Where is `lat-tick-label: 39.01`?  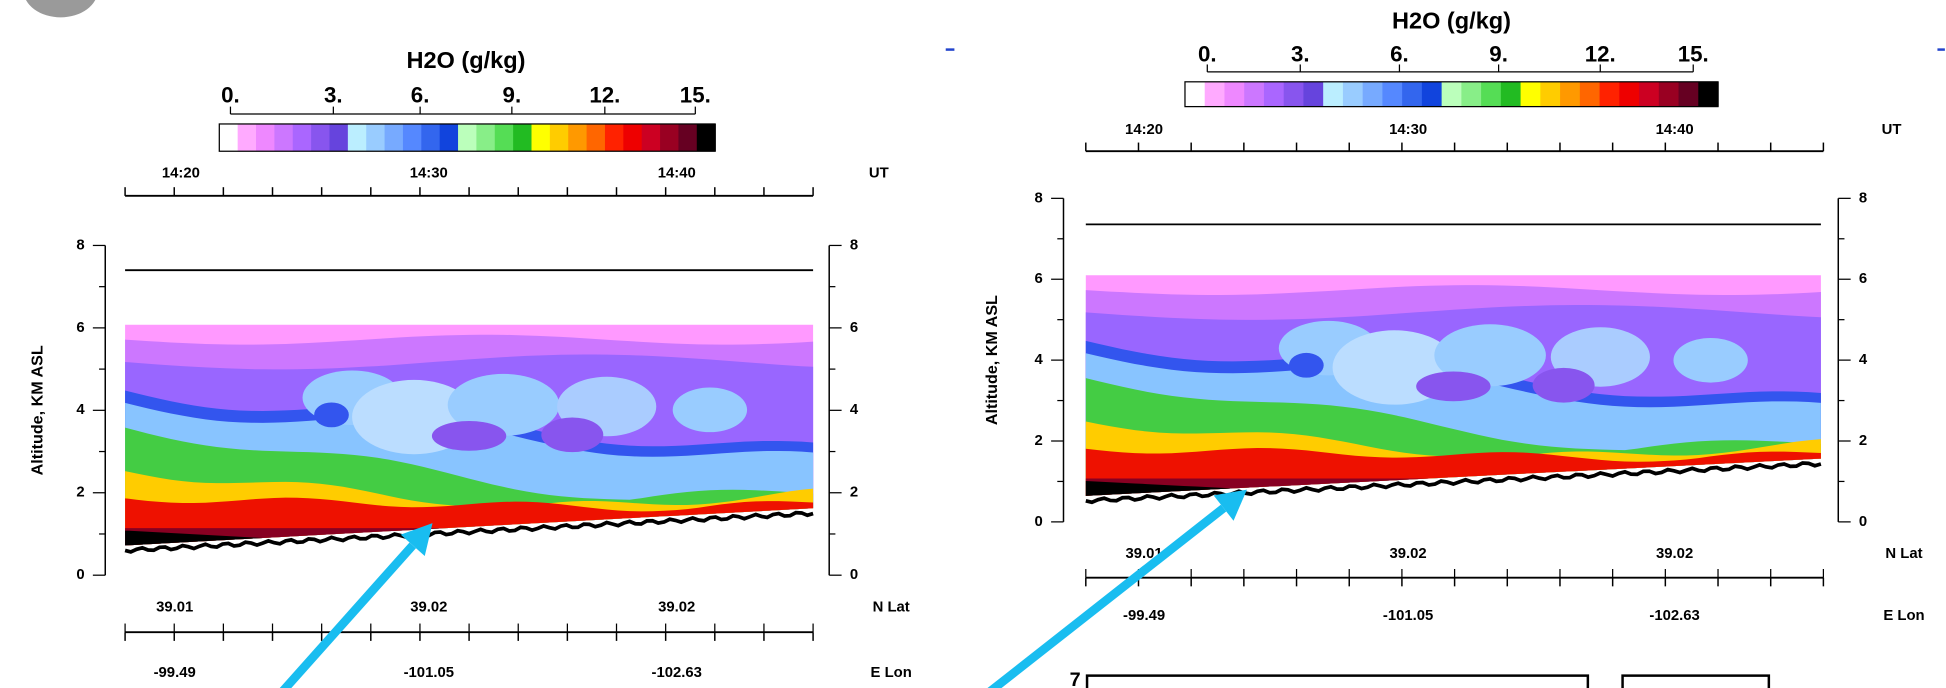
lat-tick-label: 39.01 is located at coordinates (174, 607).